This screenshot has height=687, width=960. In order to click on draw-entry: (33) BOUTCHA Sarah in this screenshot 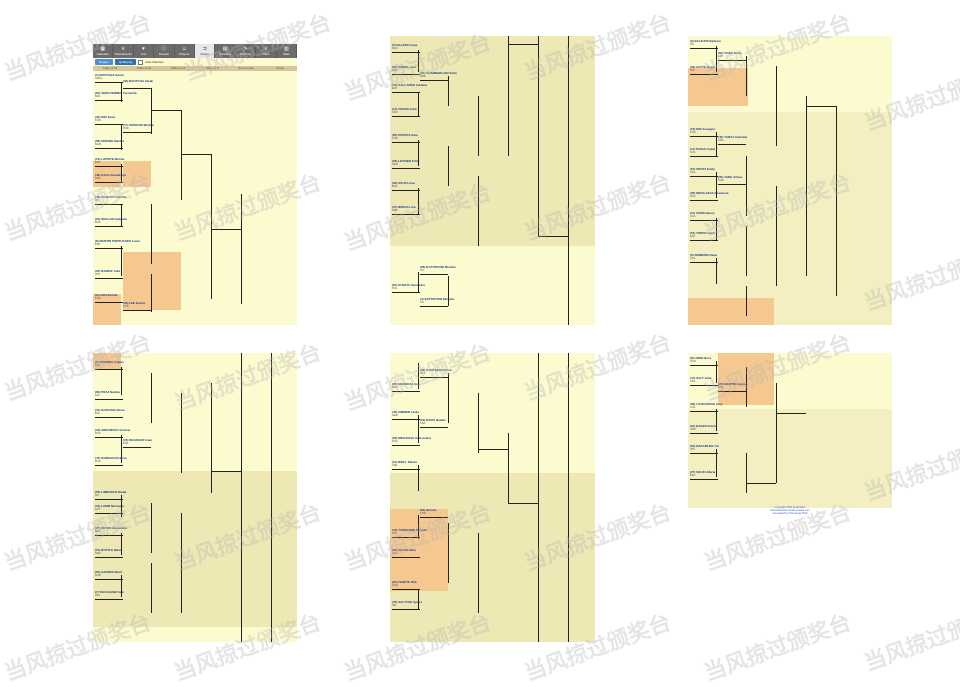, I will do `click(138, 84)`.